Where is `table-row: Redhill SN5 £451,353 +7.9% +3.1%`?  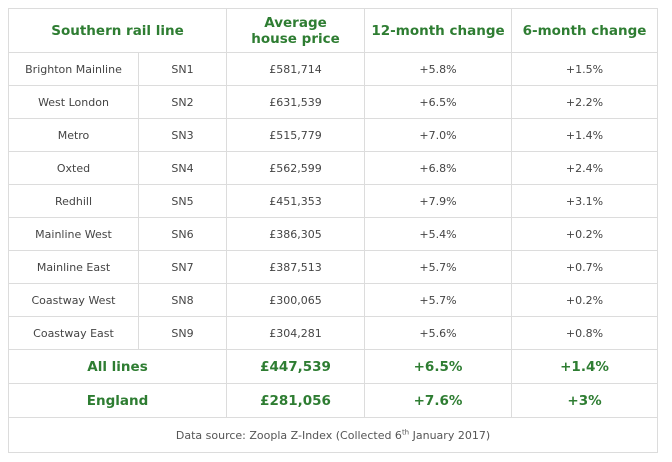
table-row: Redhill SN5 £451,353 +7.9% +3.1% is located at coordinates (333, 201).